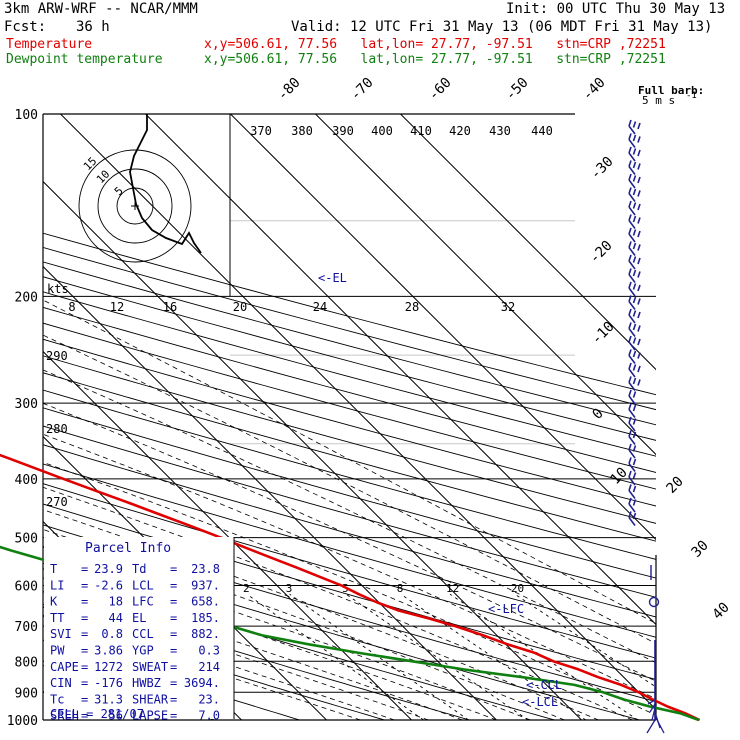 The image size is (740, 740). Describe the element at coordinates (150, 667) in the screenshot. I see `parcel-label-sweat: SWEAT` at that location.